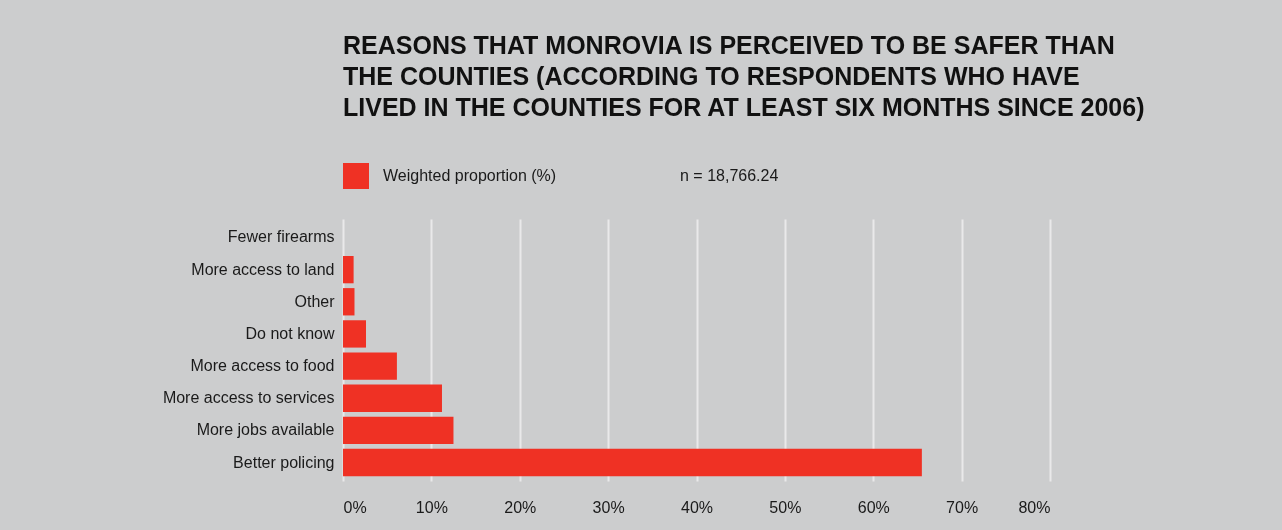 This screenshot has width=1282, height=530. What do you see at coordinates (520, 507) in the screenshot?
I see `x-tick-label: 20%` at bounding box center [520, 507].